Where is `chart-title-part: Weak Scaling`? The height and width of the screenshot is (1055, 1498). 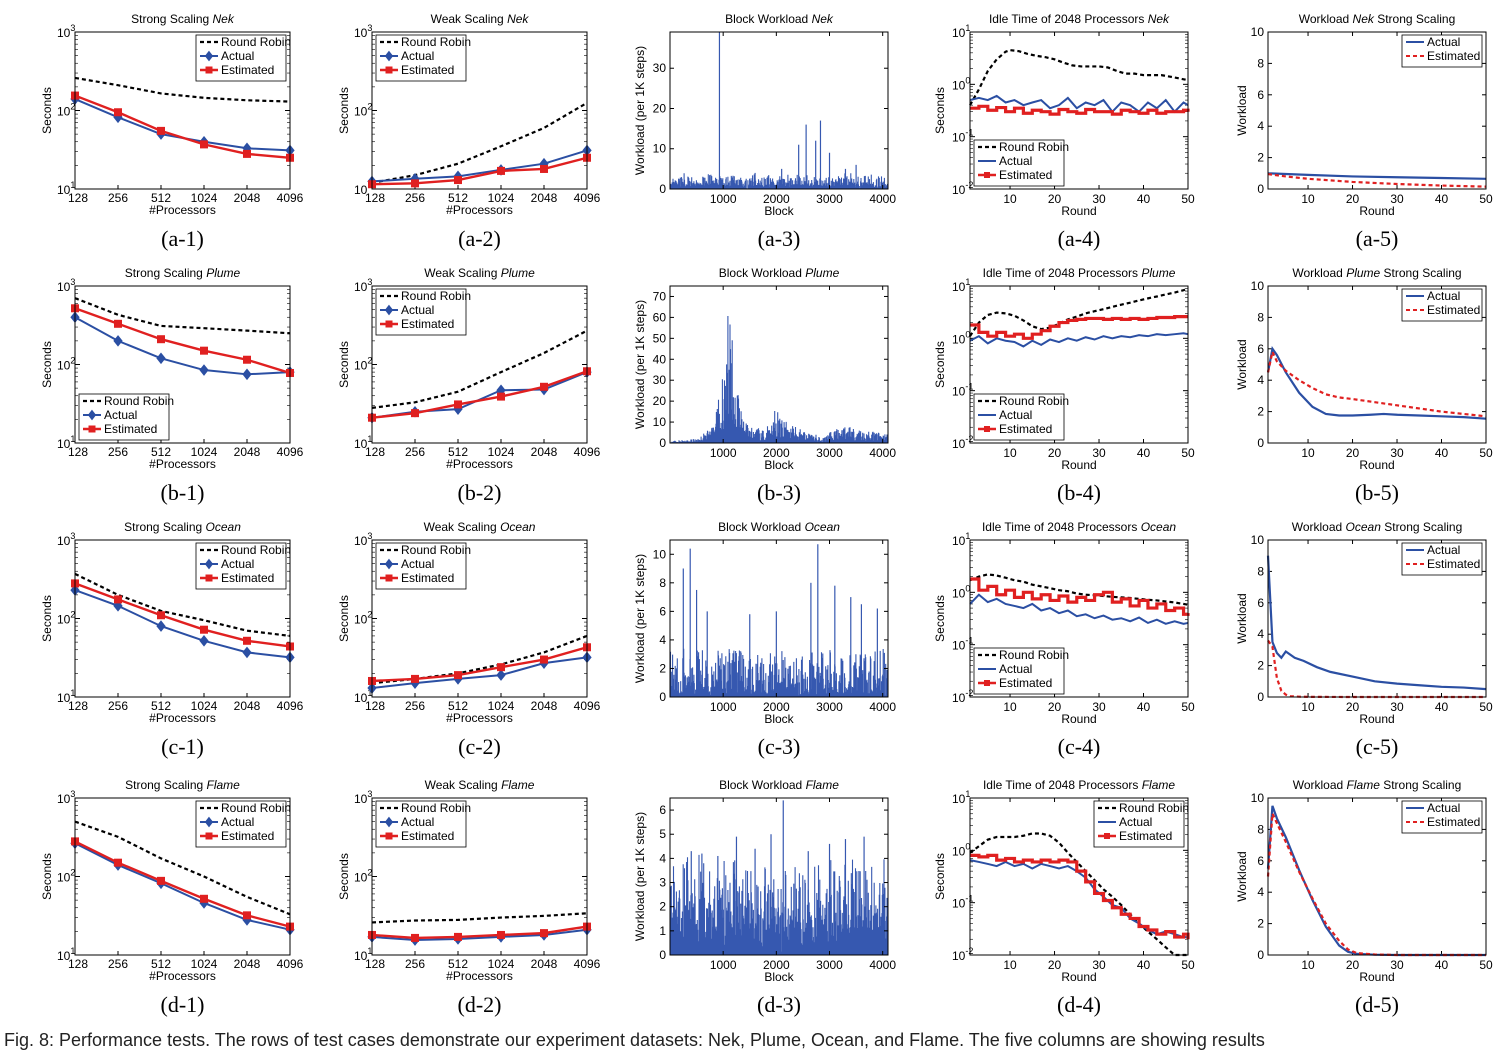 chart-title-part: Weak Scaling is located at coordinates (469, 19).